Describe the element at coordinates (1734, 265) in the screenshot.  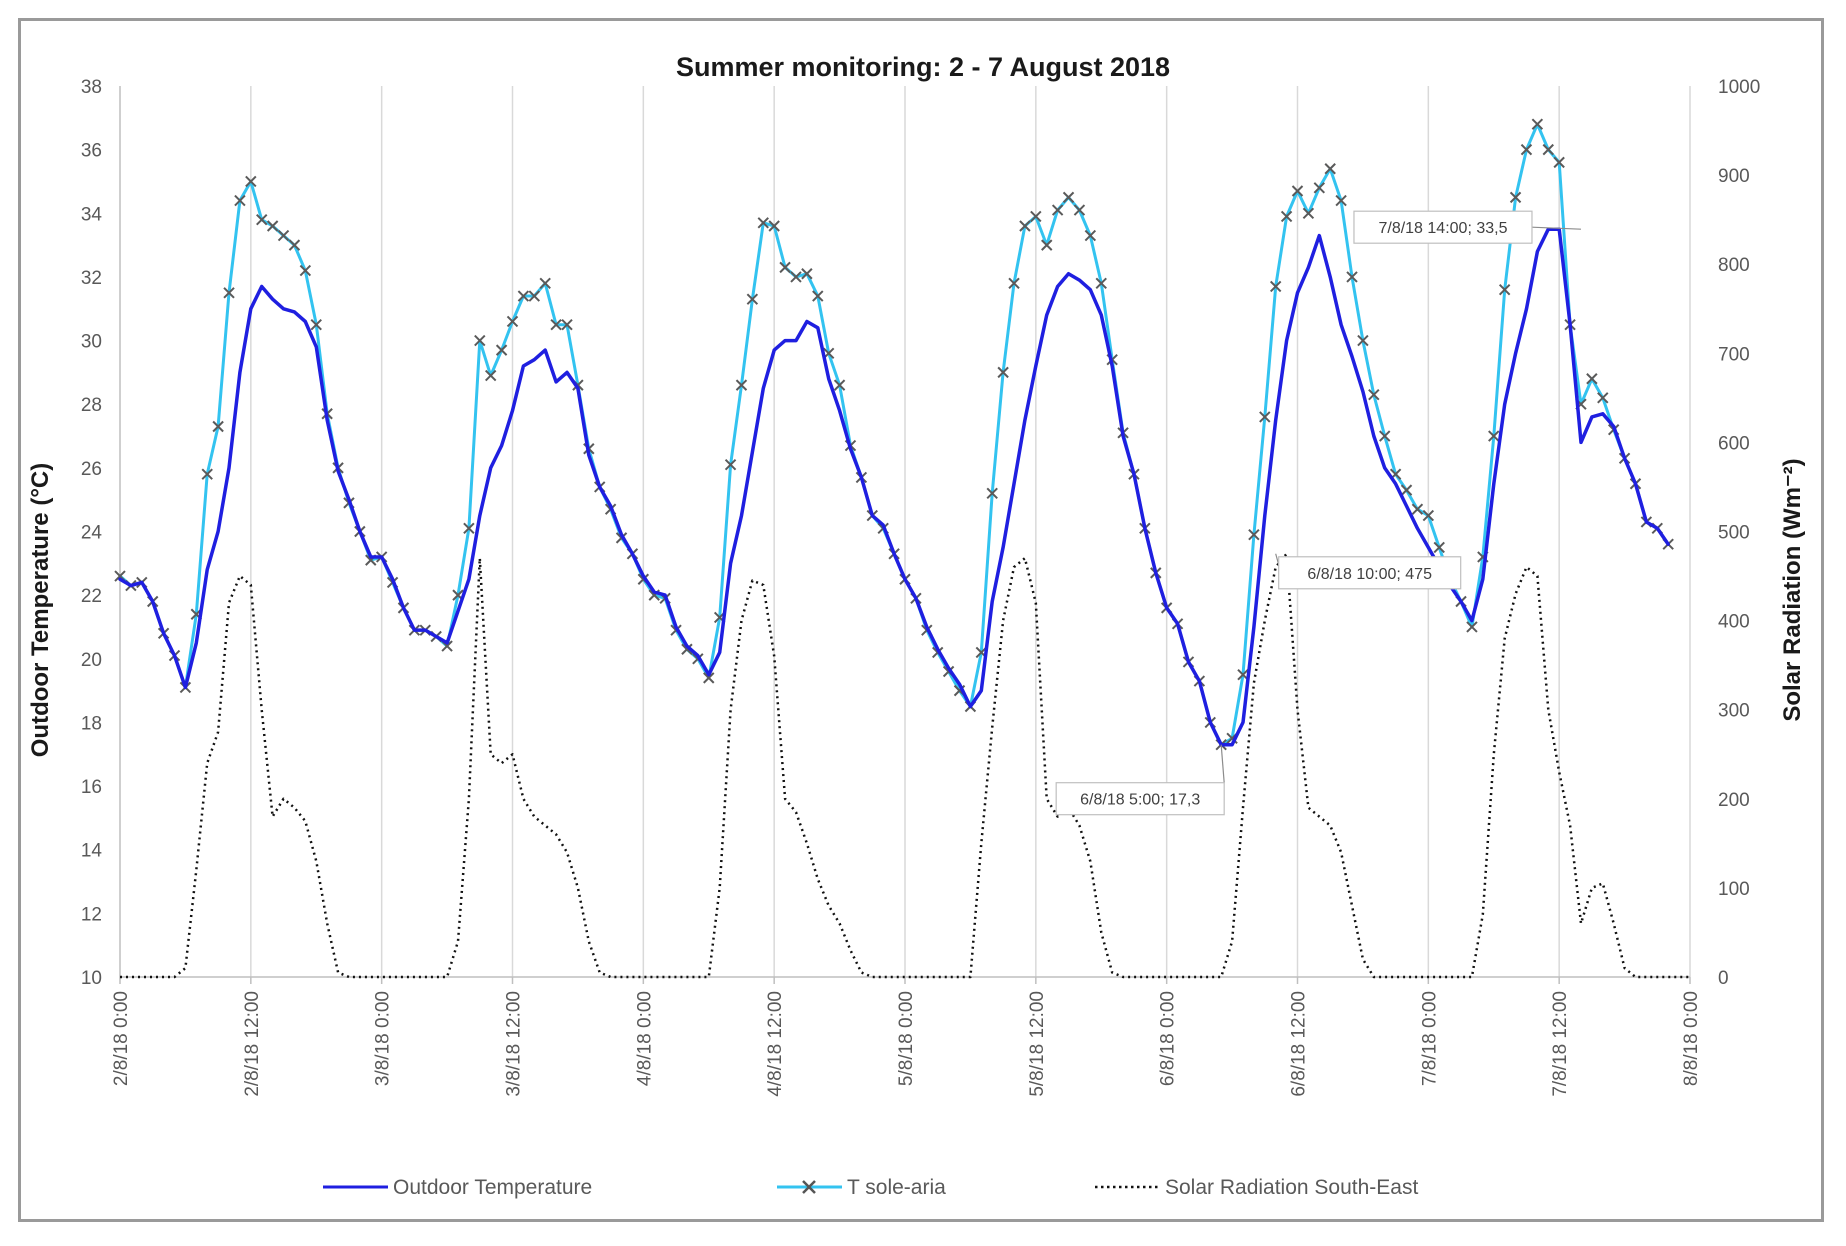
I see `right-tick-label: 800` at that location.